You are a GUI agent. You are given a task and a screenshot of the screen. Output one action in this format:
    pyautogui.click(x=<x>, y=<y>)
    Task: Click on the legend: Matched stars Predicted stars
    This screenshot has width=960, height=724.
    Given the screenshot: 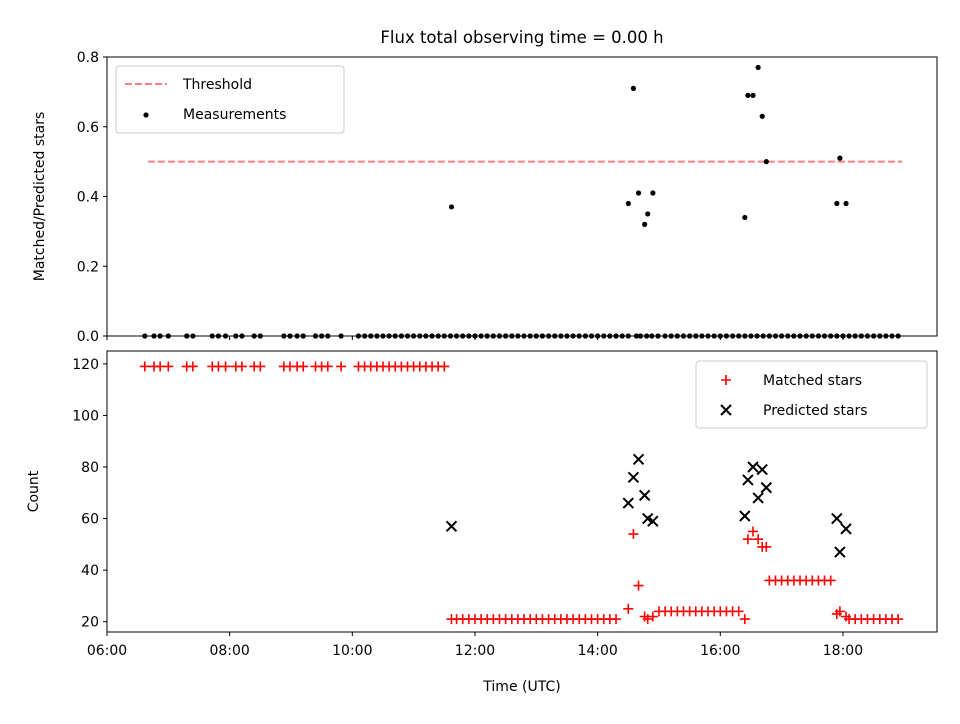 What is the action you would take?
    pyautogui.click(x=811, y=394)
    